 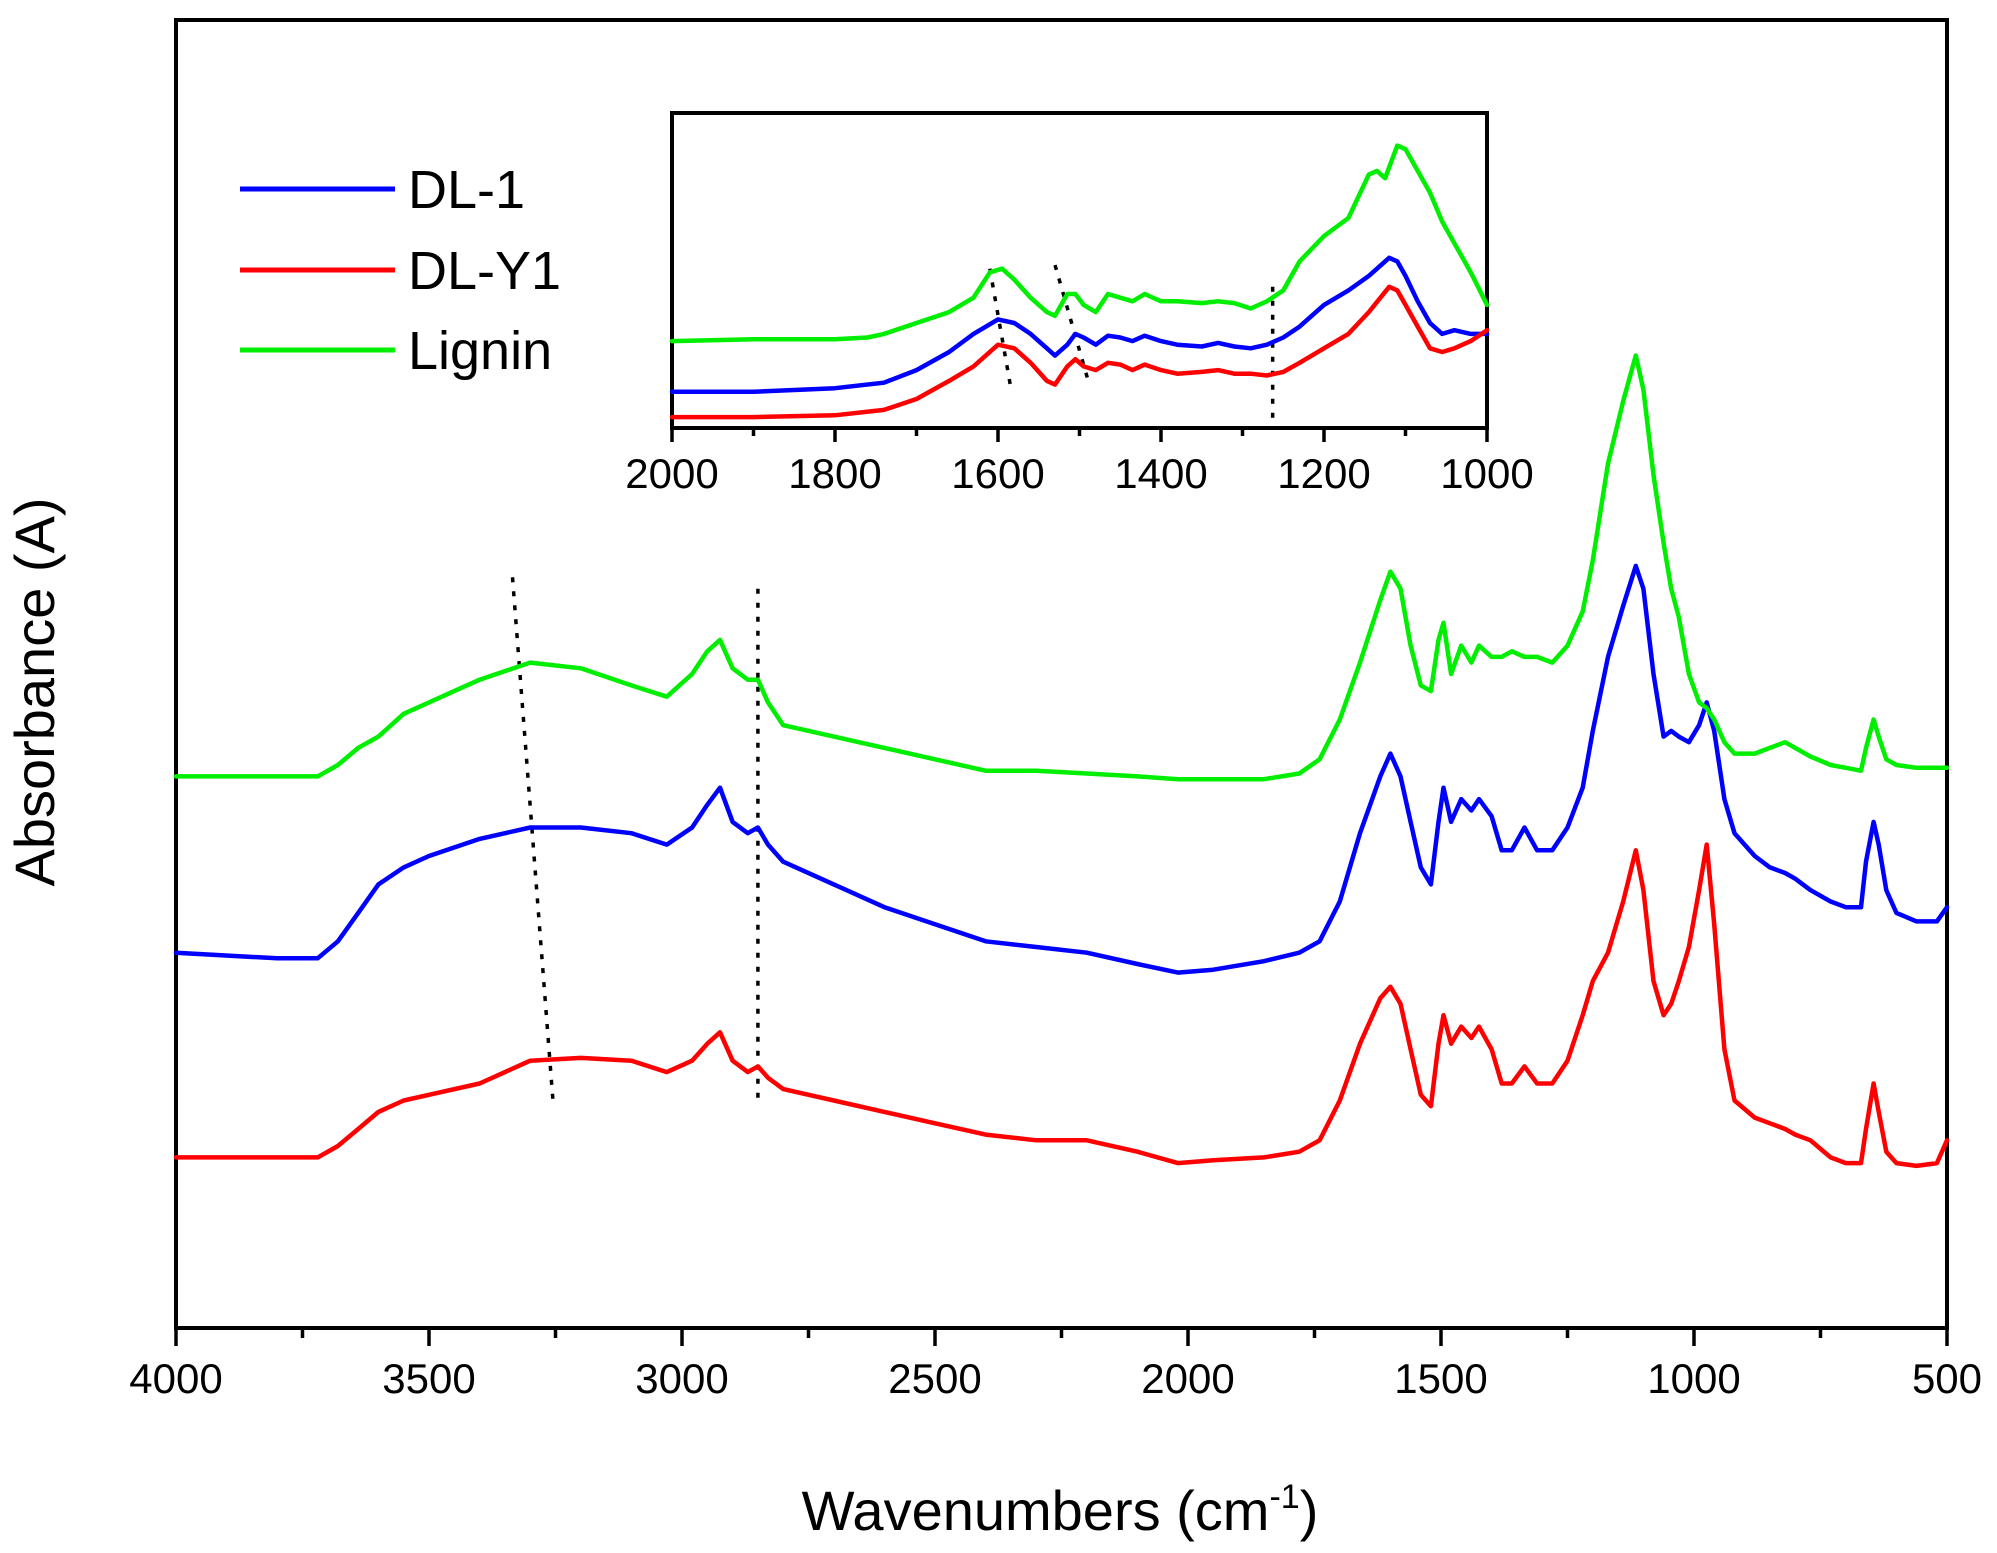 What do you see at coordinates (934, 1378) in the screenshot?
I see `x-tick-label: 2500` at bounding box center [934, 1378].